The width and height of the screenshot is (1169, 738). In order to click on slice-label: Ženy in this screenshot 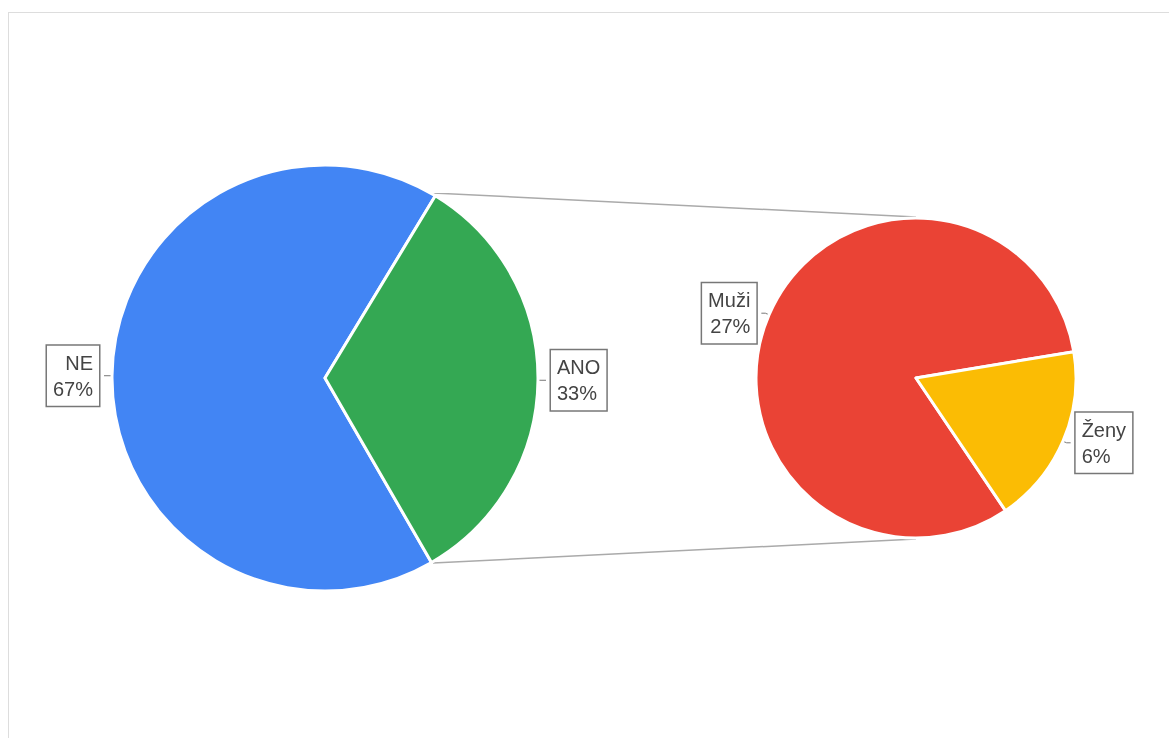, I will do `click(1104, 429)`.